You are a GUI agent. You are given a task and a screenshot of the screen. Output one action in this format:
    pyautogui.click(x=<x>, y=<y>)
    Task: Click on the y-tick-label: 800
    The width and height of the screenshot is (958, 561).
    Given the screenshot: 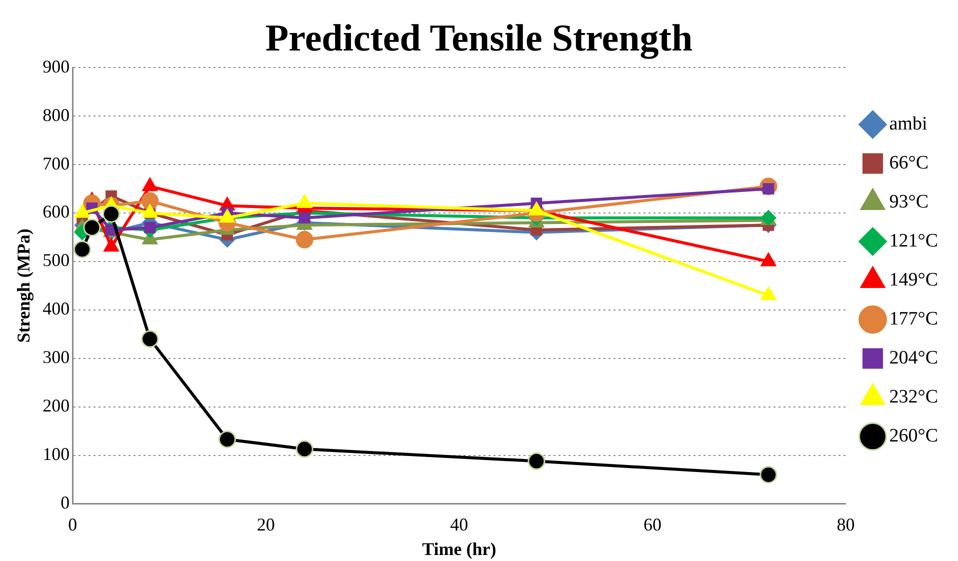 What is the action you would take?
    pyautogui.click(x=56, y=114)
    